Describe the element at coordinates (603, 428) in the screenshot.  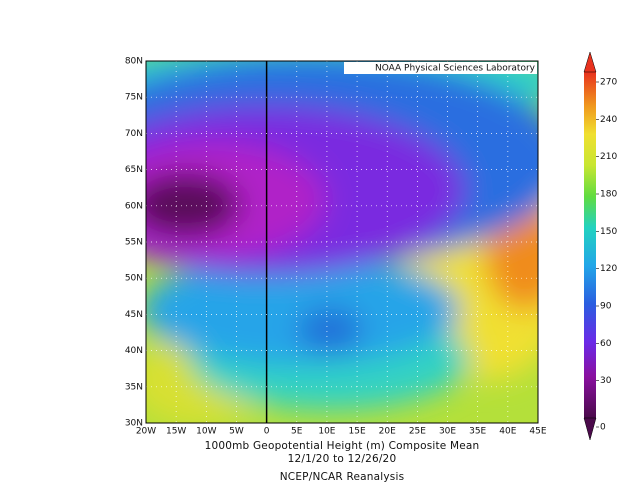
I see `colorbar-label: 0` at that location.